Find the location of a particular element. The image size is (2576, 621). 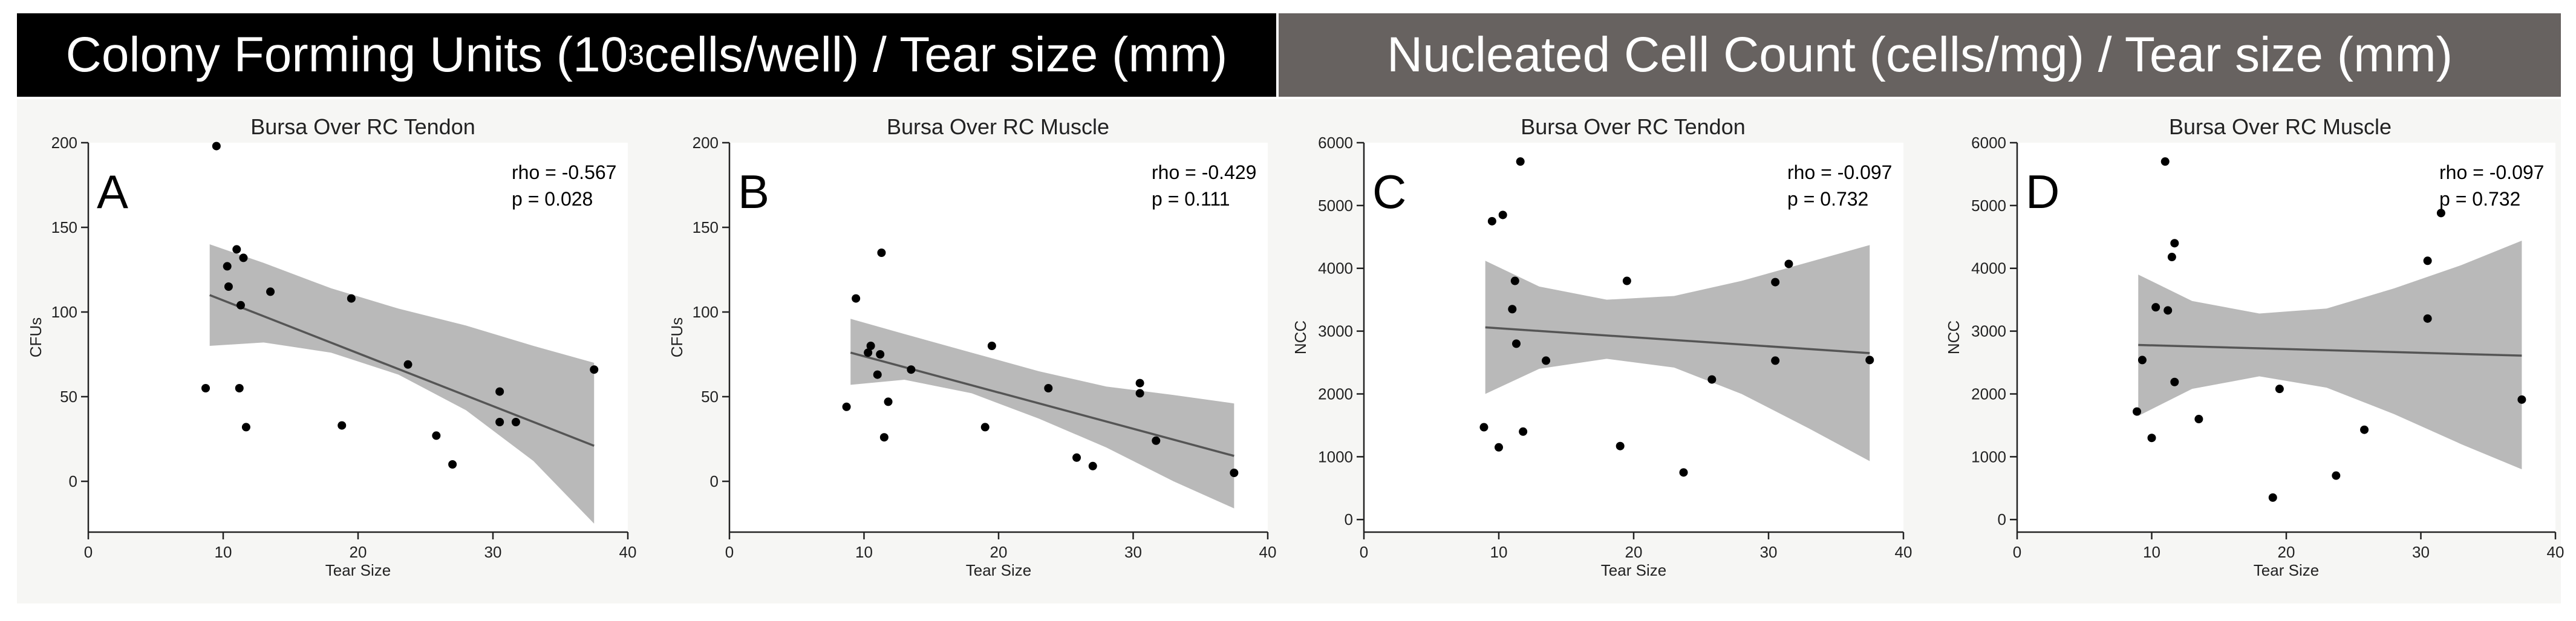

panel-letter: C is located at coordinates (1389, 191).